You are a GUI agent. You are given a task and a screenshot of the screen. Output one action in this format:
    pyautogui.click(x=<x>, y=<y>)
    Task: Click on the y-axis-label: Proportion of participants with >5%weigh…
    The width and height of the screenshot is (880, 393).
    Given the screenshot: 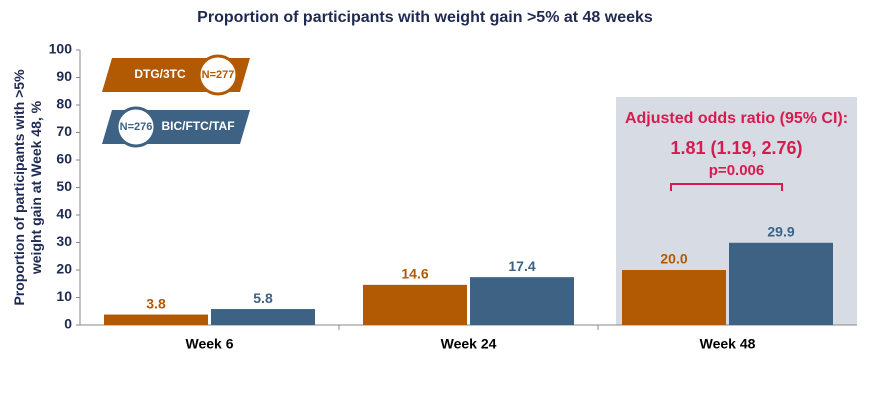 What is the action you would take?
    pyautogui.click(x=27, y=187)
    